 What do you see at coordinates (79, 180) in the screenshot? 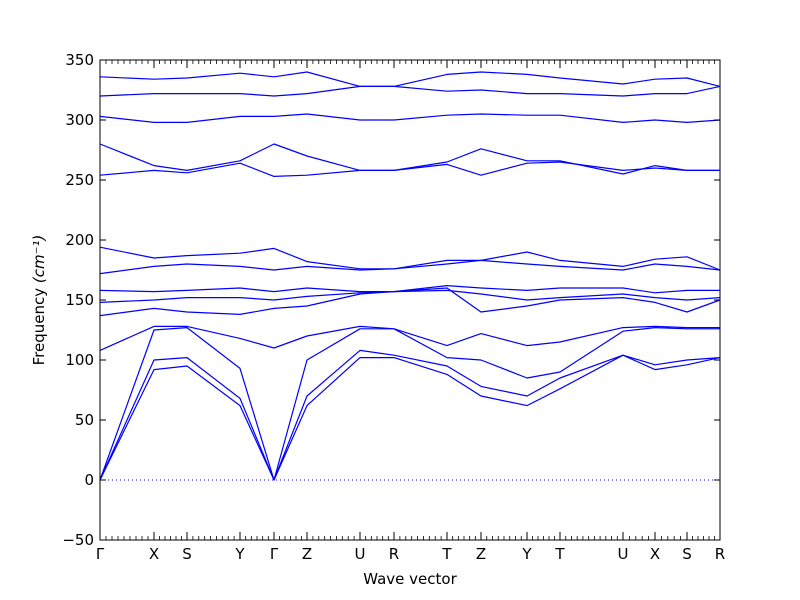
I see `y-tick-label: 250` at bounding box center [79, 180].